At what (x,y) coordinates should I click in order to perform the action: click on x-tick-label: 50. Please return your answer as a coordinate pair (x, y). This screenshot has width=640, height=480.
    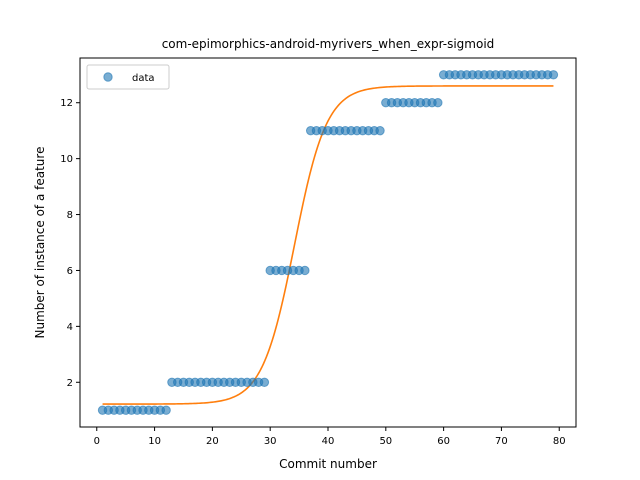
    Looking at the image, I should click on (385, 441).